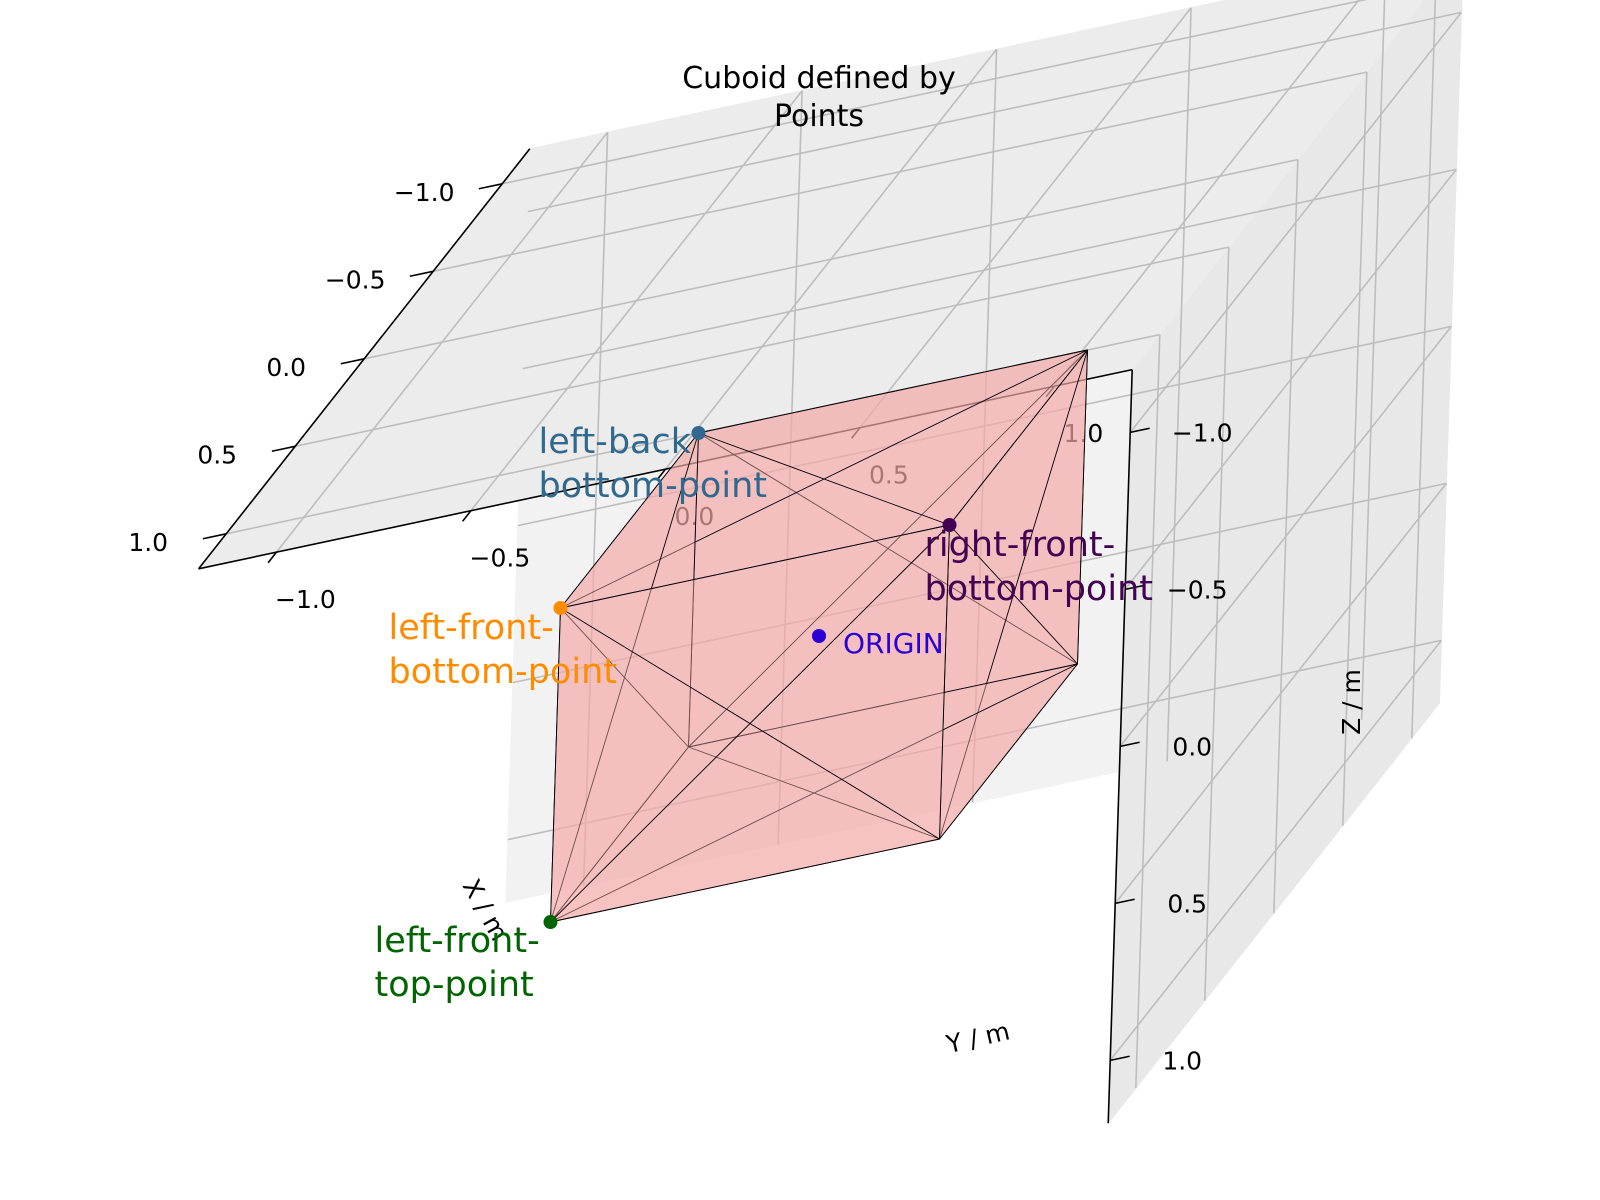 This screenshot has height=1200, width=1600. Describe the element at coordinates (457, 941) in the screenshot. I see `left-front-top-point-label-line: left-front-` at that location.